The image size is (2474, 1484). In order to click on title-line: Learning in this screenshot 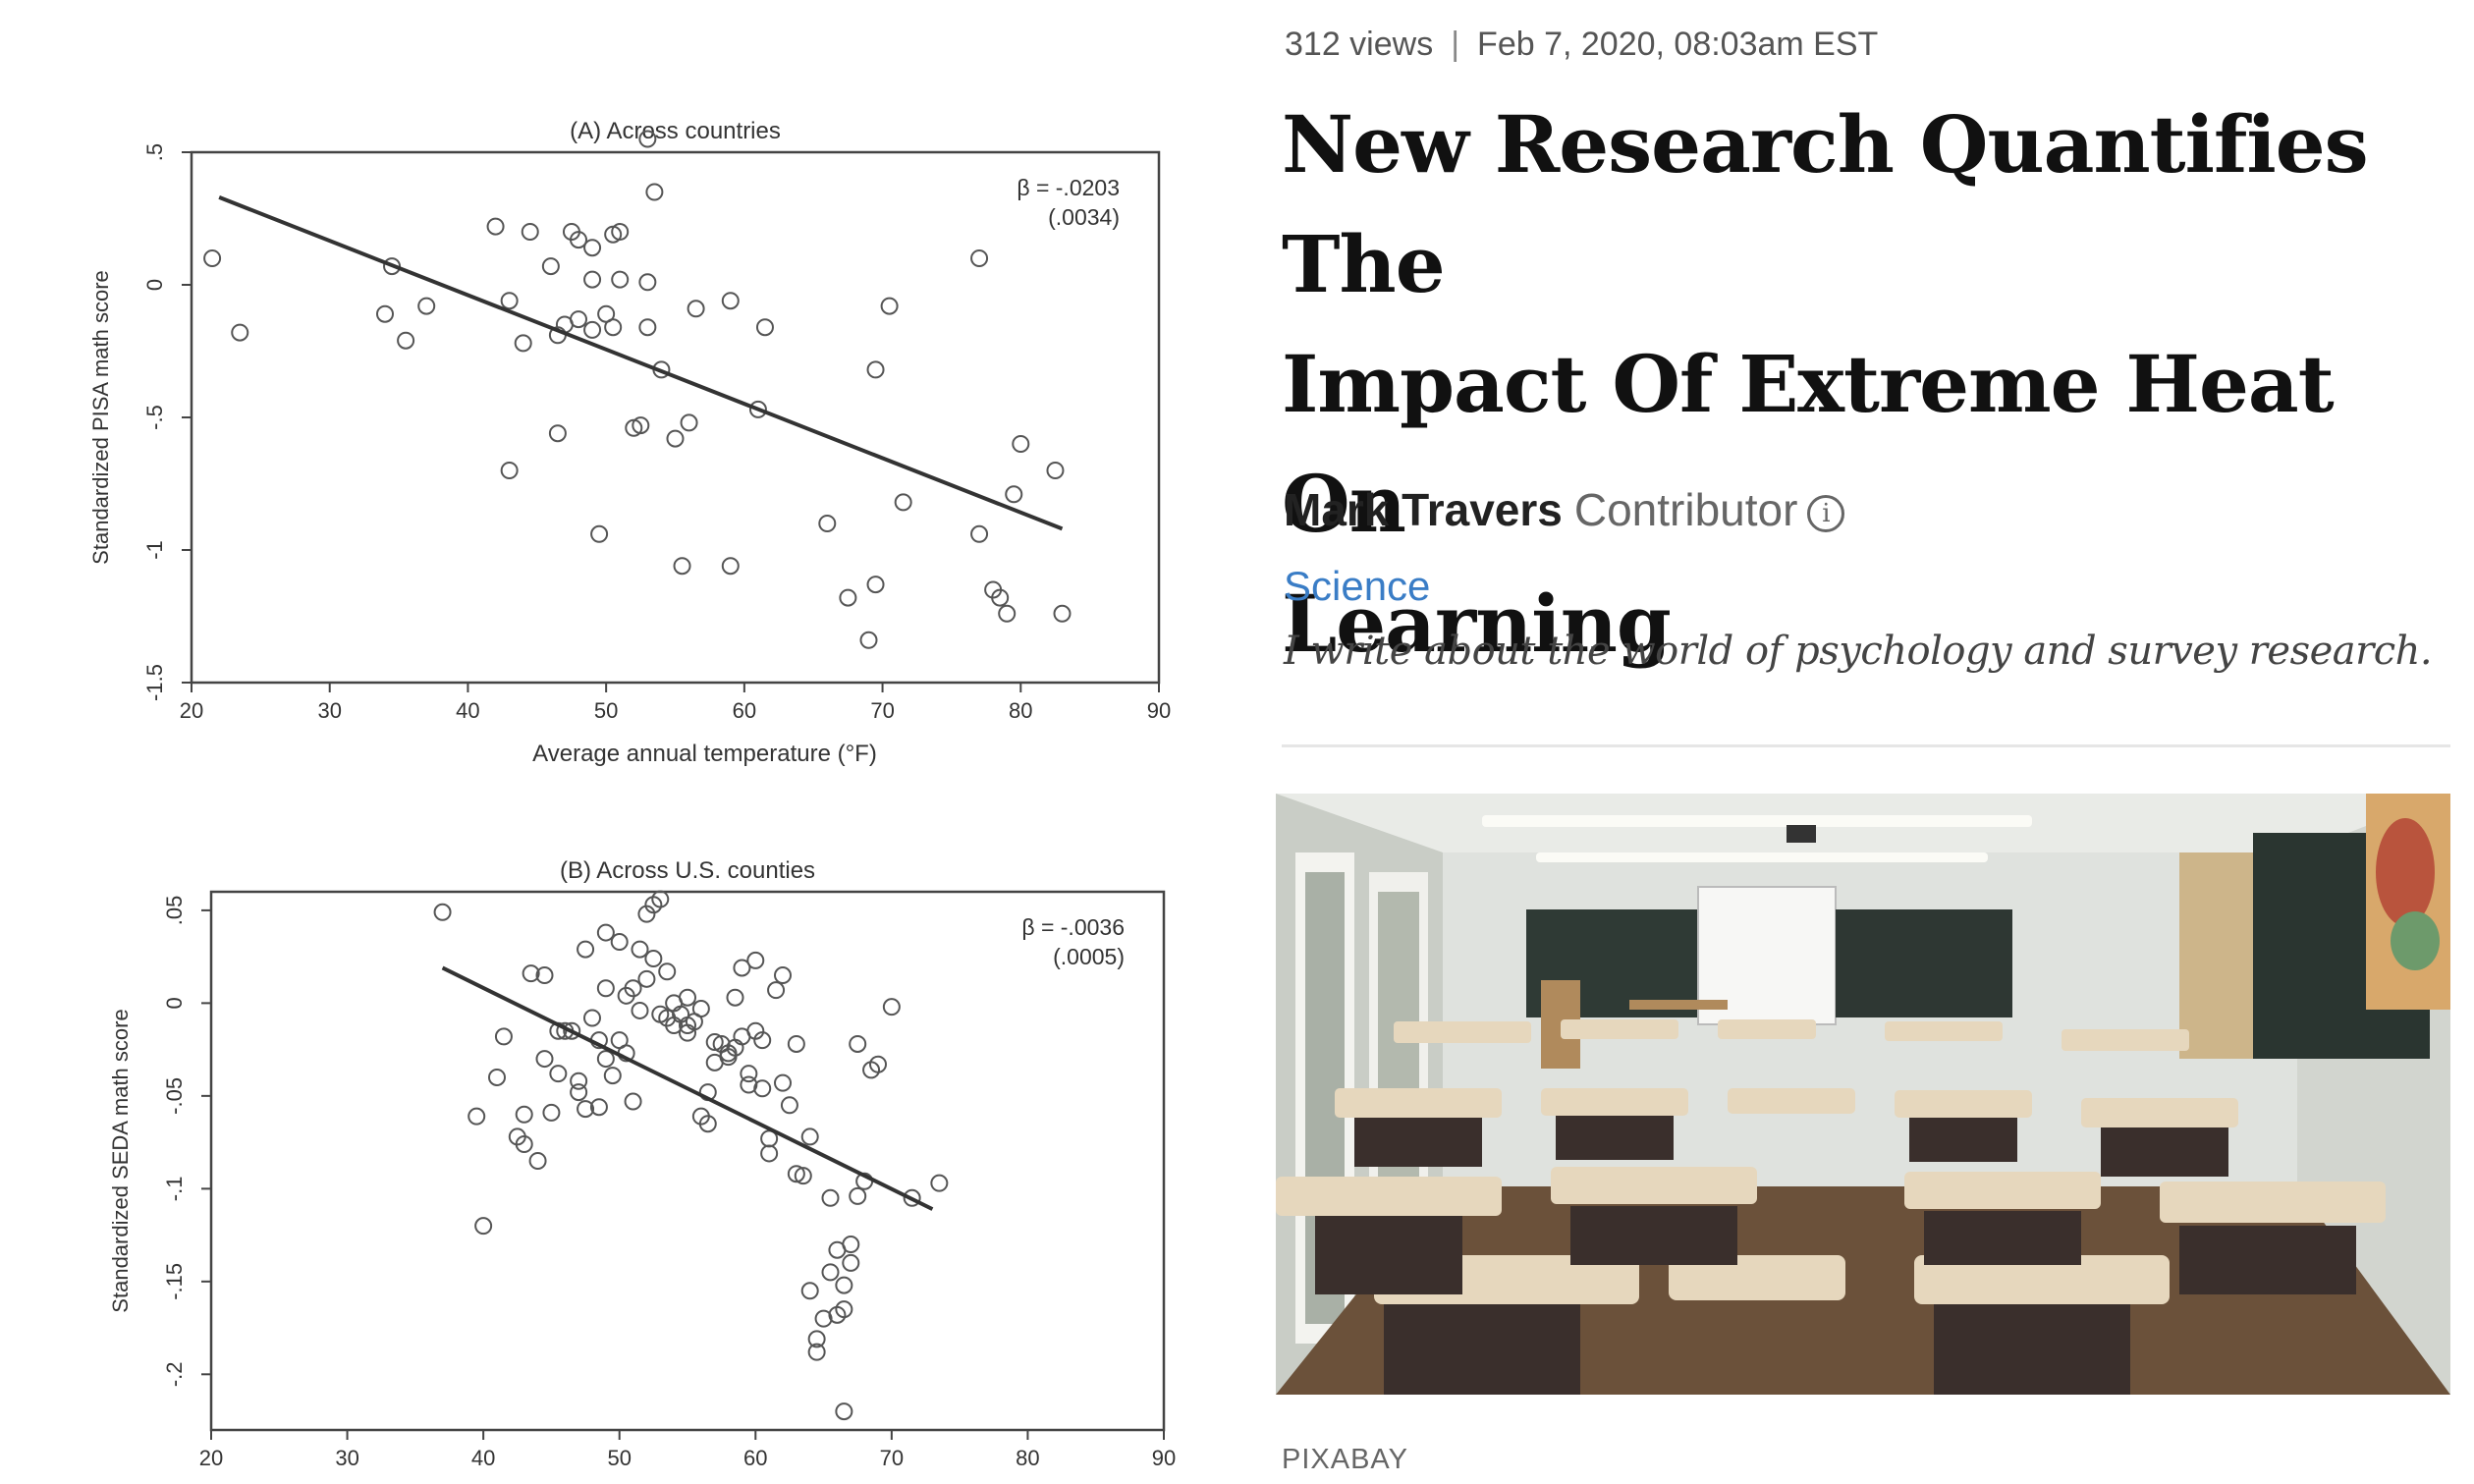, I will do `click(1477, 623)`.